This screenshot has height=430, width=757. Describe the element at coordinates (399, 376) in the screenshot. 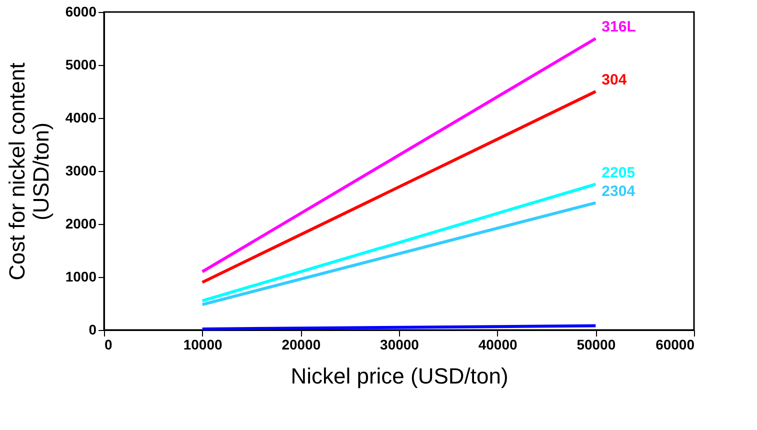

I see `x-axis-title: Nickel price (USD/ton)` at that location.